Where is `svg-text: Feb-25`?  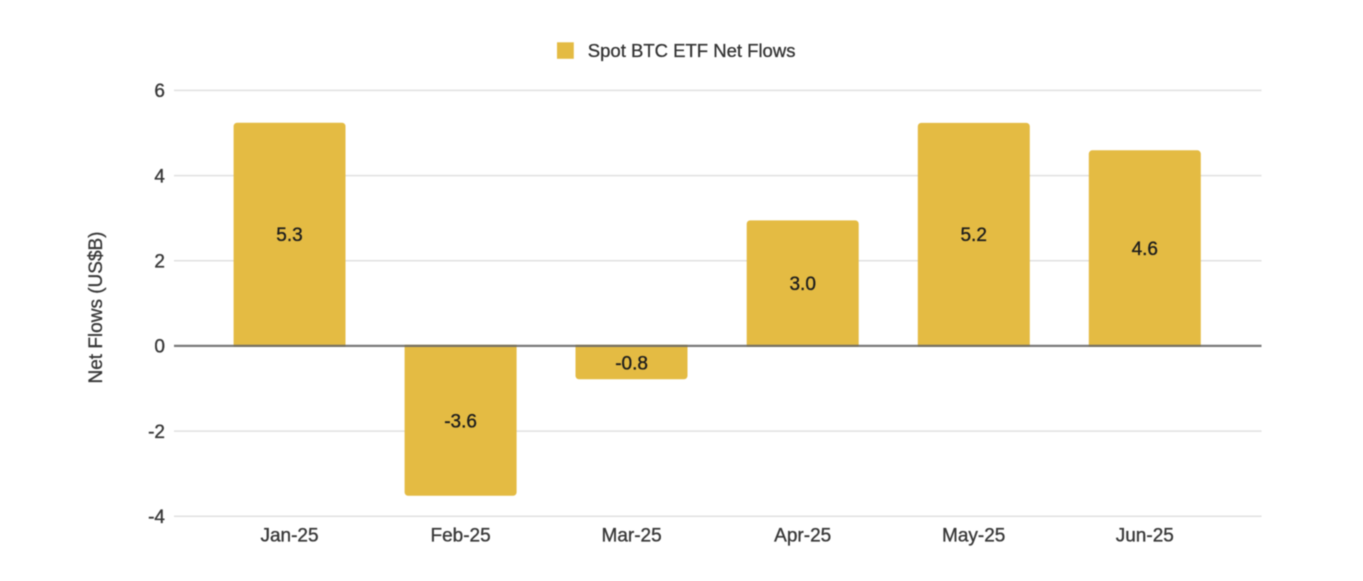 svg-text: Feb-25 is located at coordinates (460, 536).